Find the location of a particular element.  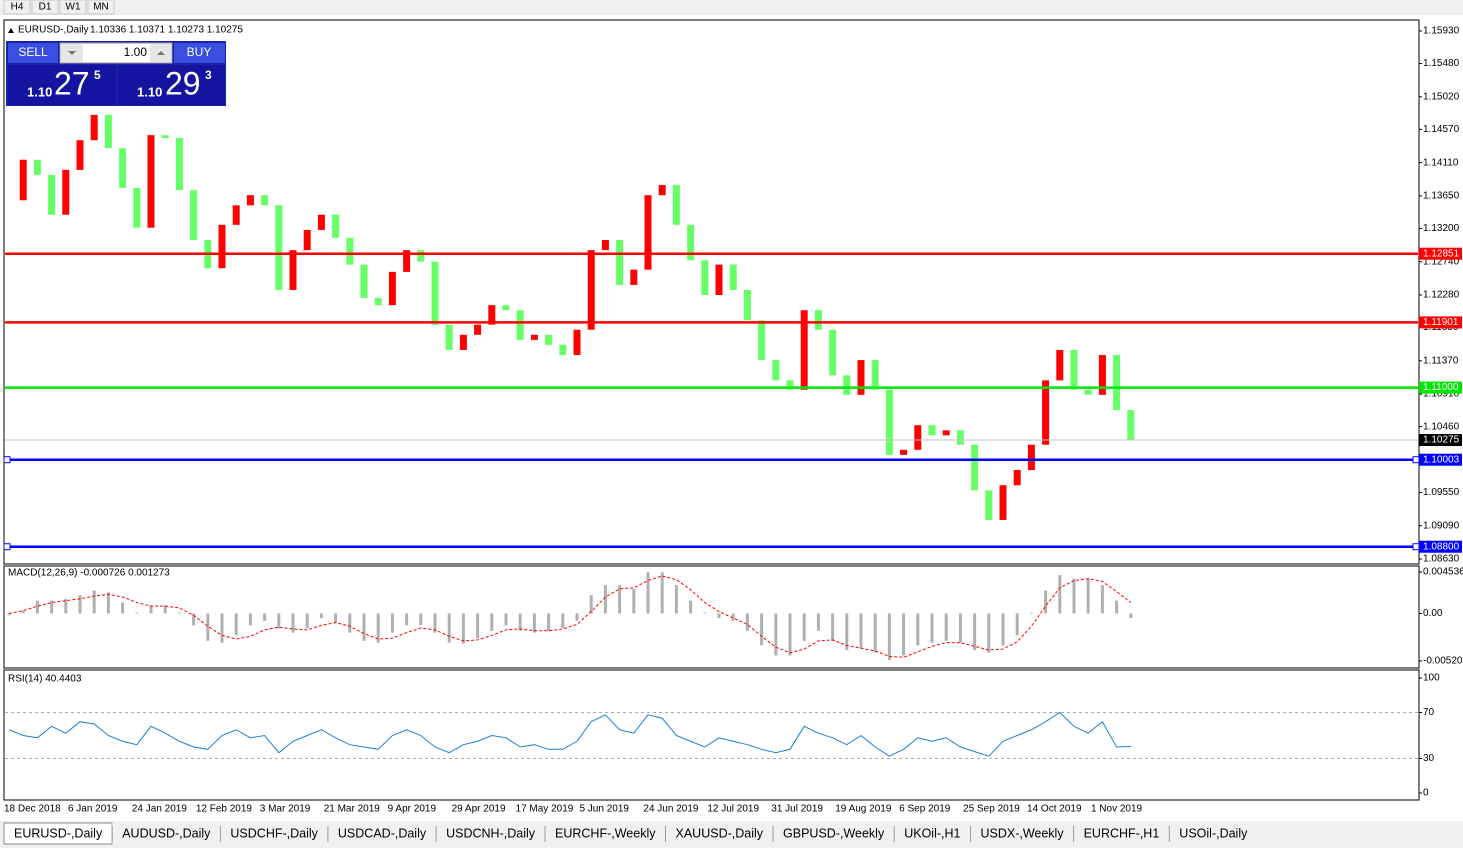

lot-value: 1.00 is located at coordinates (136, 52).